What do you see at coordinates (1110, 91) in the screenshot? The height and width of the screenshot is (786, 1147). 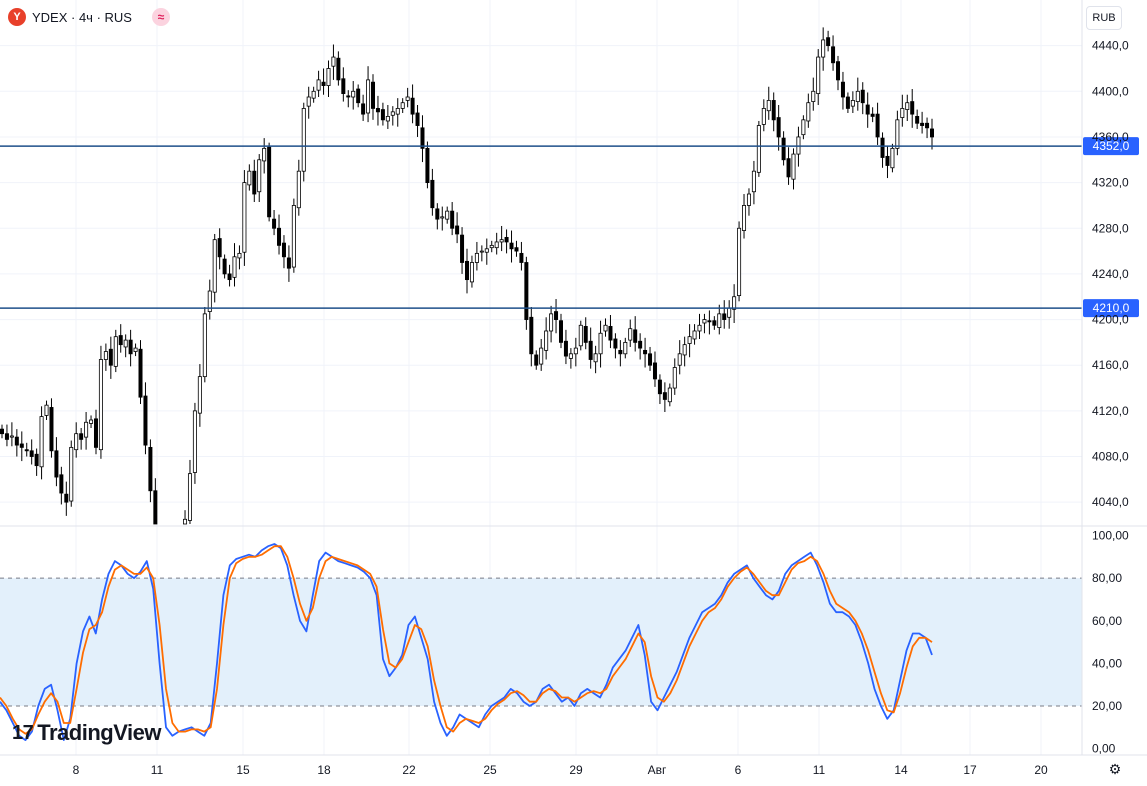 I see `price-tick-label: 4400,0` at bounding box center [1110, 91].